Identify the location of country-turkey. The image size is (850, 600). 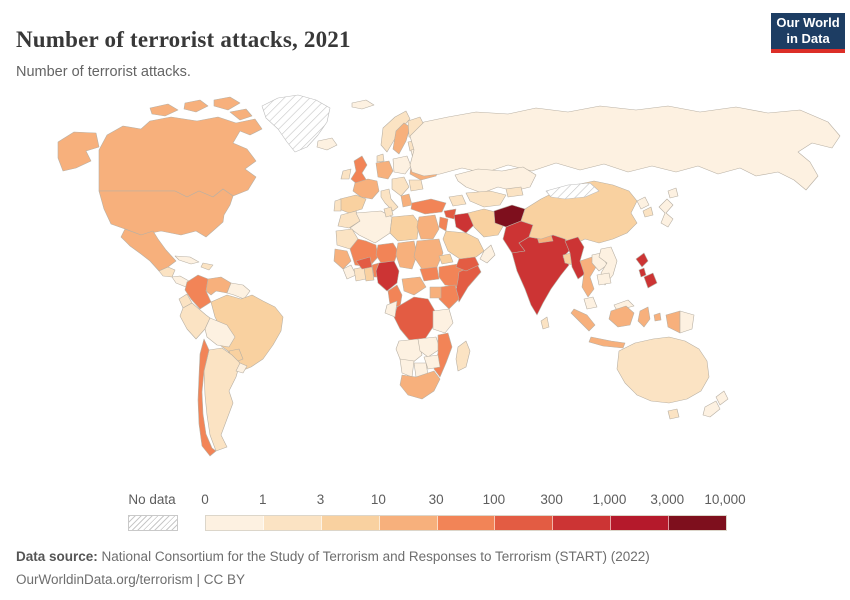
(428, 206).